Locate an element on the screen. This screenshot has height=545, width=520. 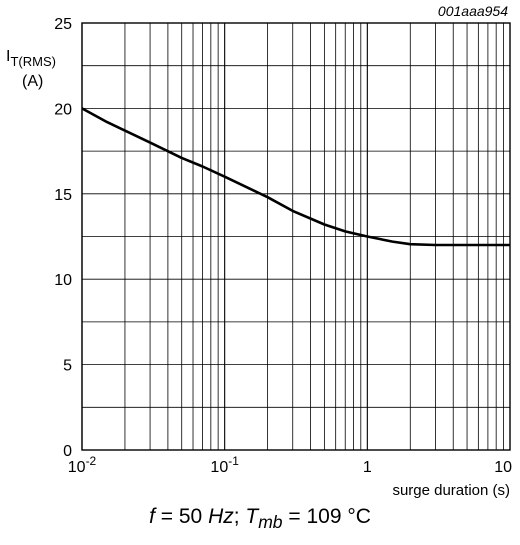
y-axis-label-main: I is located at coordinates (8, 56).